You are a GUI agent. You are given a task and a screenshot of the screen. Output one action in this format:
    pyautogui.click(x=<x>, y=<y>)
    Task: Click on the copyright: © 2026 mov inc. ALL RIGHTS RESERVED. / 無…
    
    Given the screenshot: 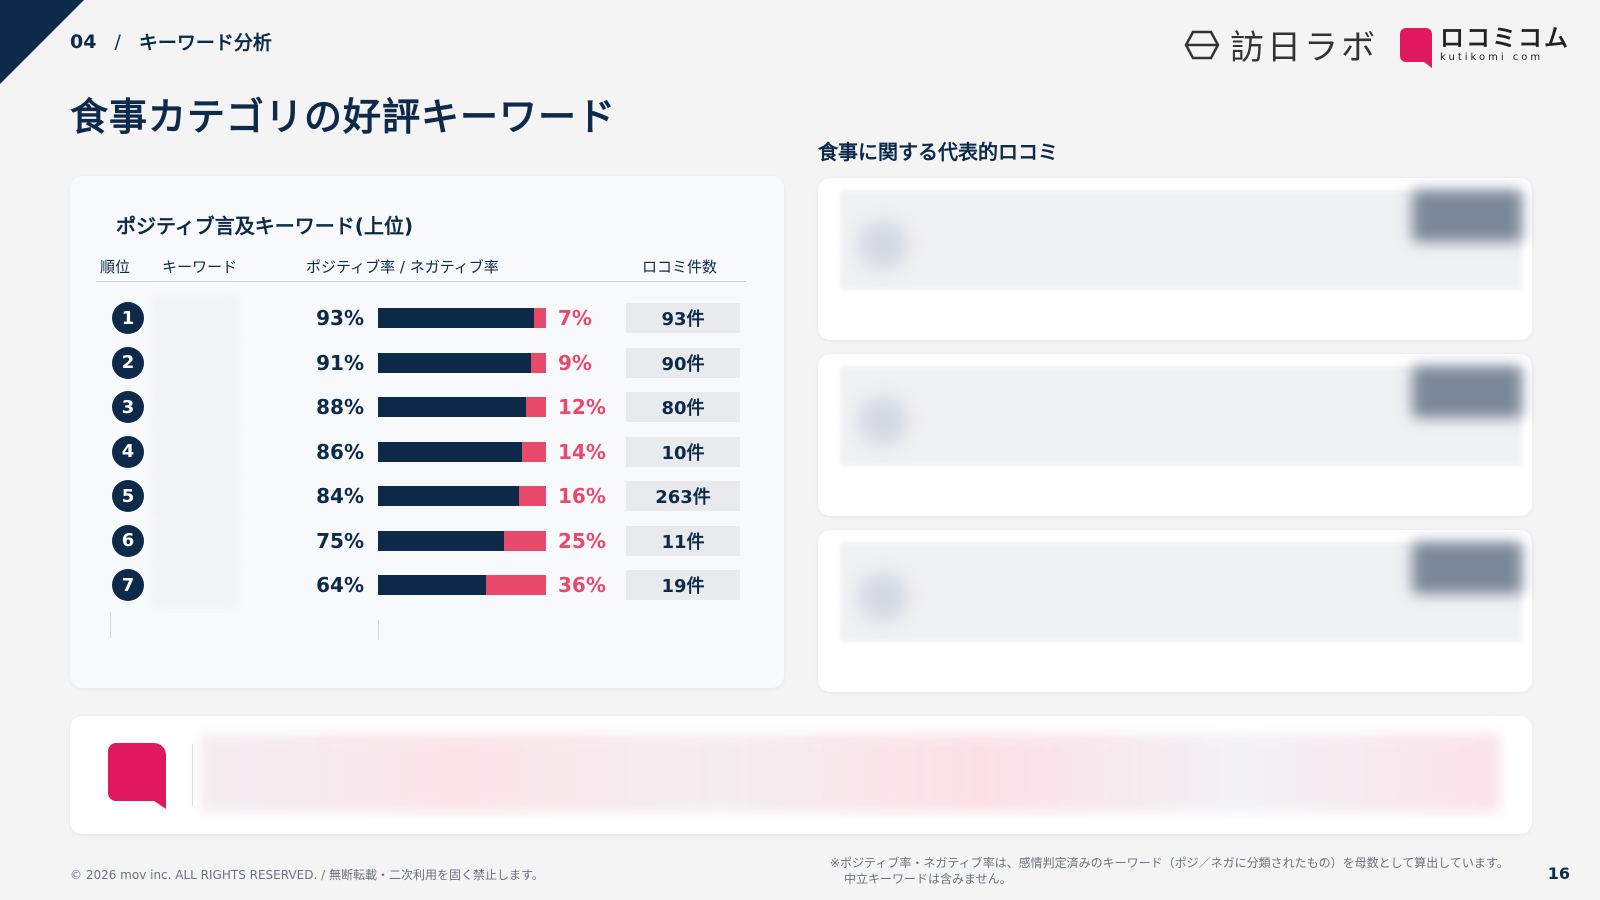 What is the action you would take?
    pyautogui.click(x=307, y=875)
    